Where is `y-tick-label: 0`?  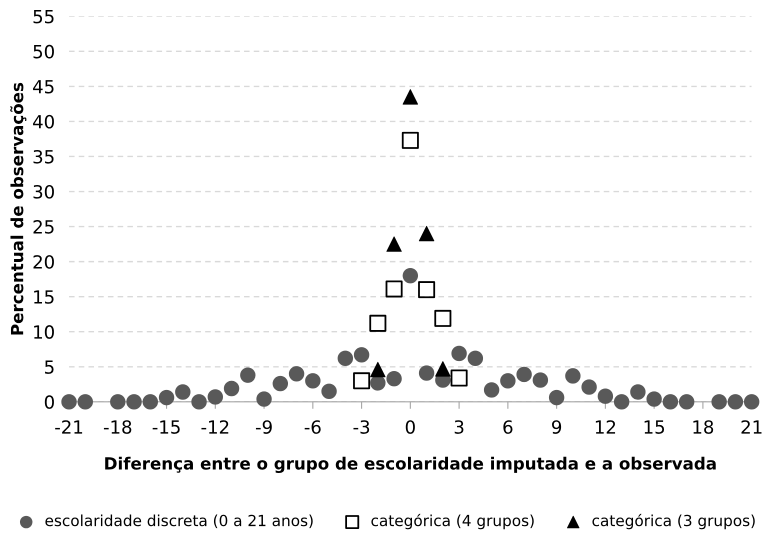
y-tick-label: 0 is located at coordinates (49, 402).